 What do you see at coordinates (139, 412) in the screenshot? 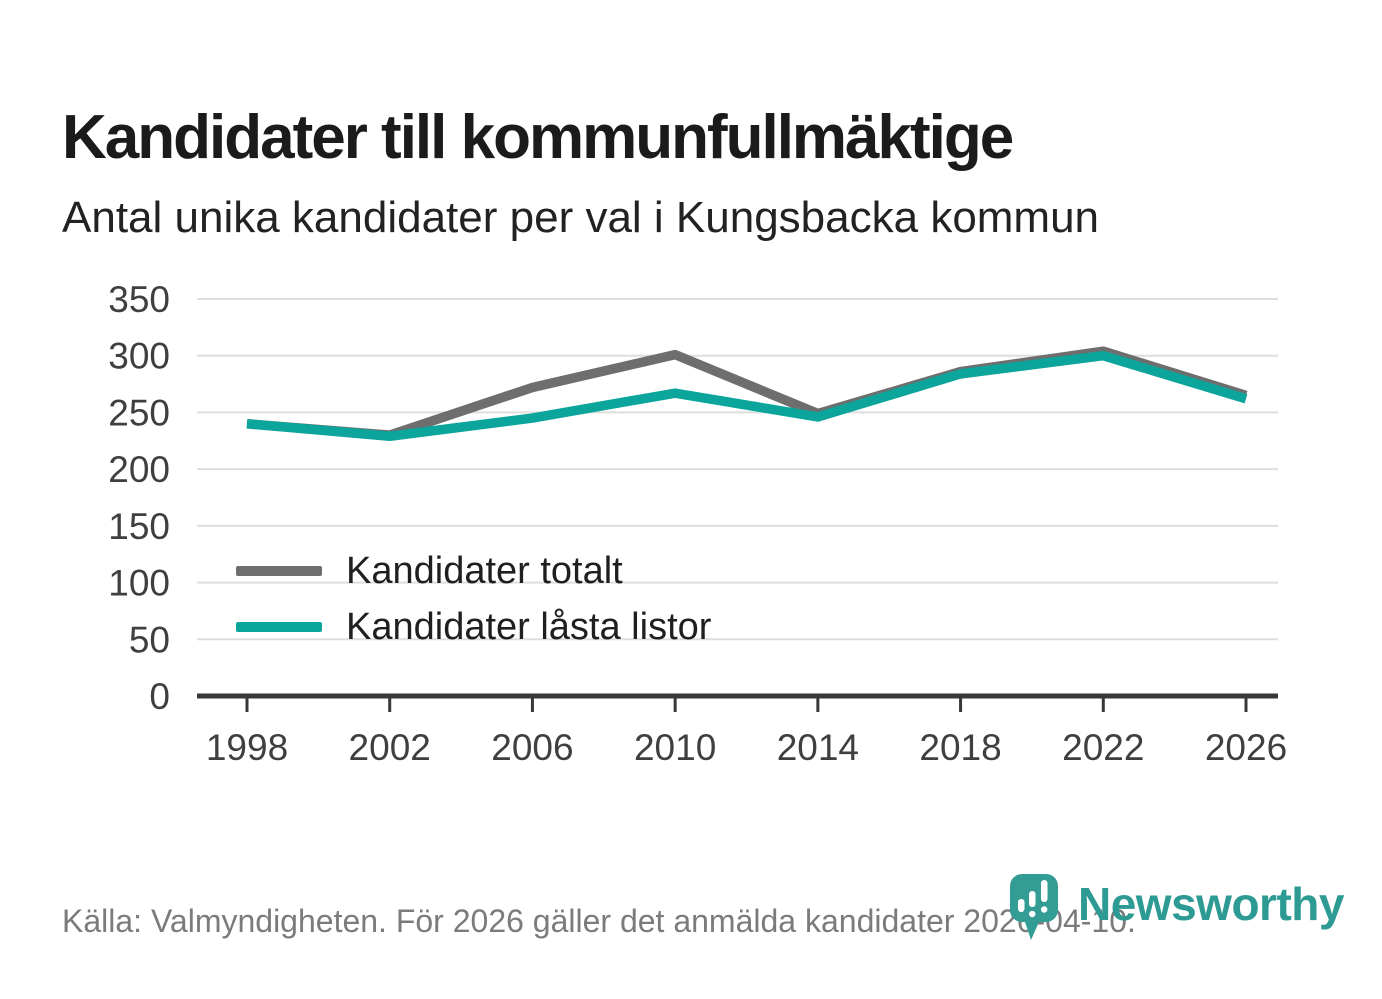
I see `svg-text: 250` at bounding box center [139, 412].